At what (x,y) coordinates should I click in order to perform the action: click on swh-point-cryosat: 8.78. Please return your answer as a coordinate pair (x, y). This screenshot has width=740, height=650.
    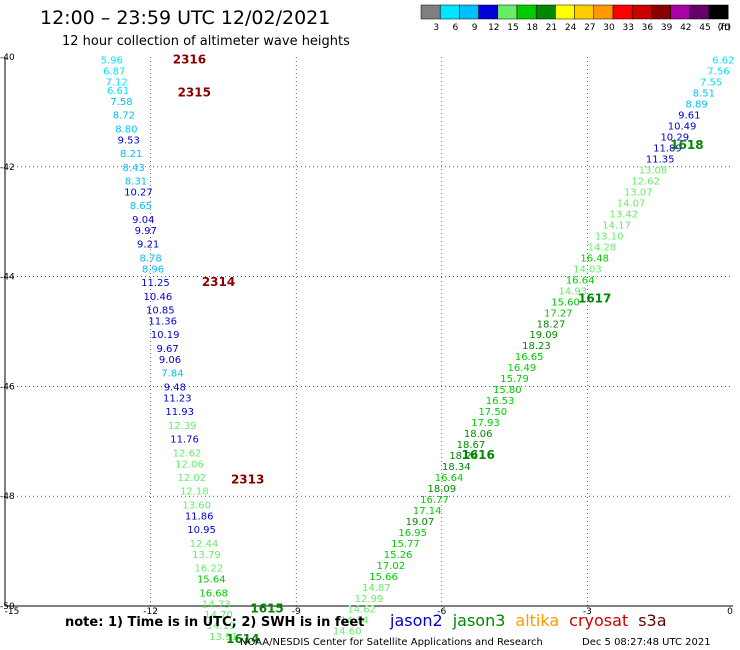
    Looking at the image, I should click on (150, 258).